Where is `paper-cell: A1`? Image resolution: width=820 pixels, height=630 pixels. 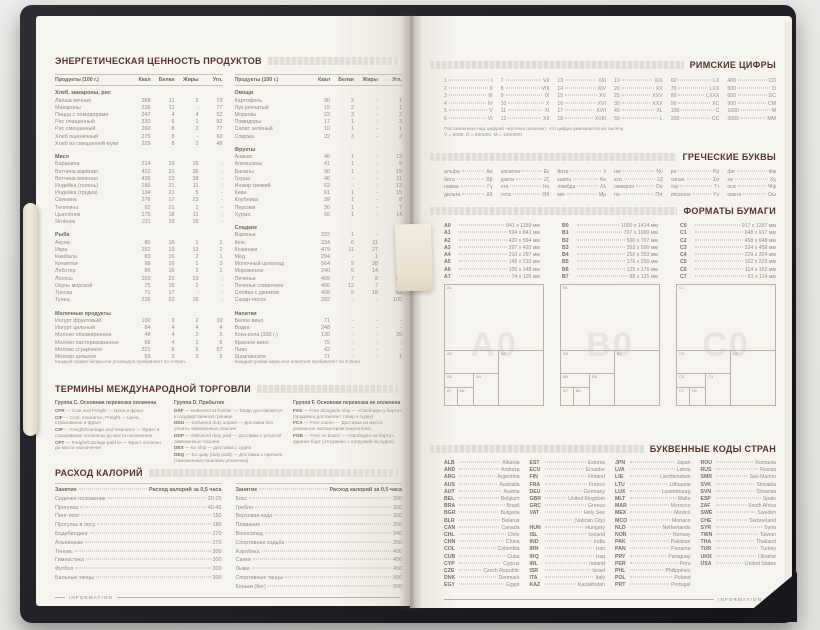
paper-cell: A1 is located at coordinates (494, 318).